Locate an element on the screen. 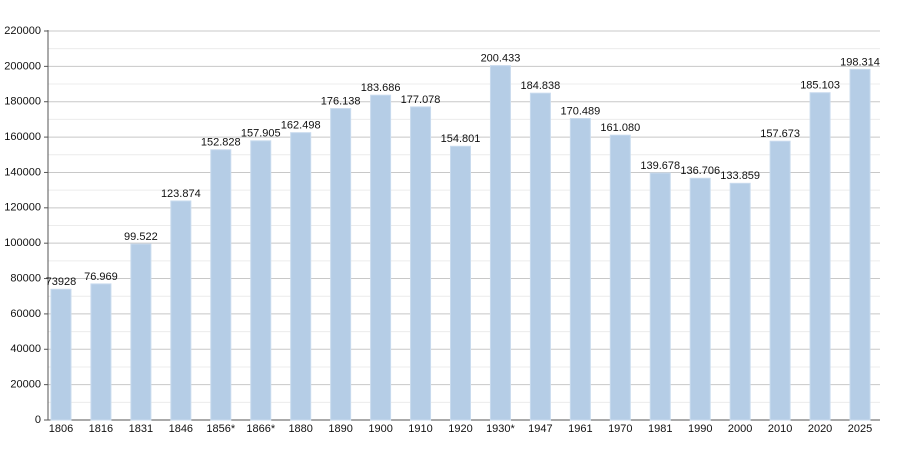  value-label: 123.874 is located at coordinates (181, 194).